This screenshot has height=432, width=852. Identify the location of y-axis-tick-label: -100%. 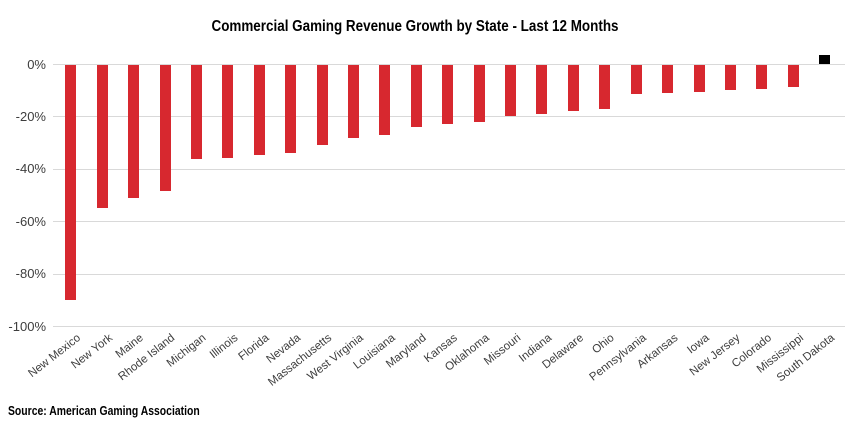
(27, 326).